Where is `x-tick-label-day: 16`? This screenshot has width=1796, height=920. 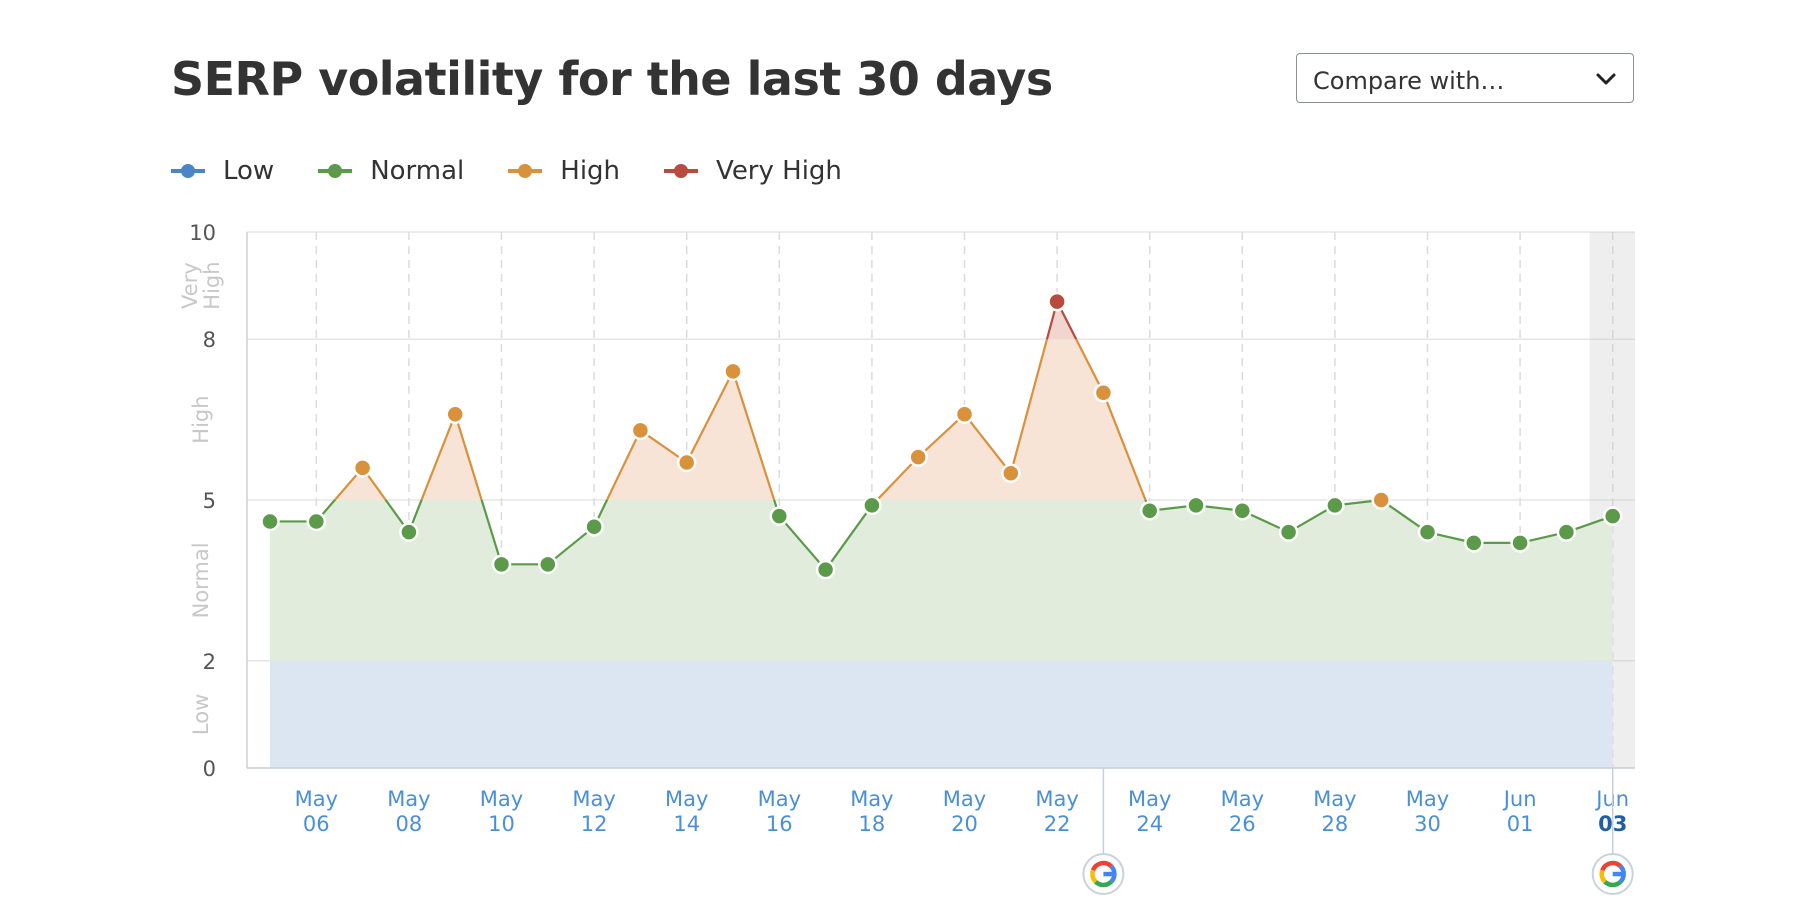
x-tick-label-day: 16 is located at coordinates (779, 824).